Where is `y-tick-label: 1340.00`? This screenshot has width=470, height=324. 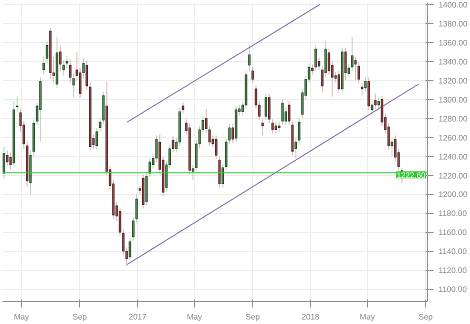
y-tick-label: 1340.00 is located at coordinates (453, 61).